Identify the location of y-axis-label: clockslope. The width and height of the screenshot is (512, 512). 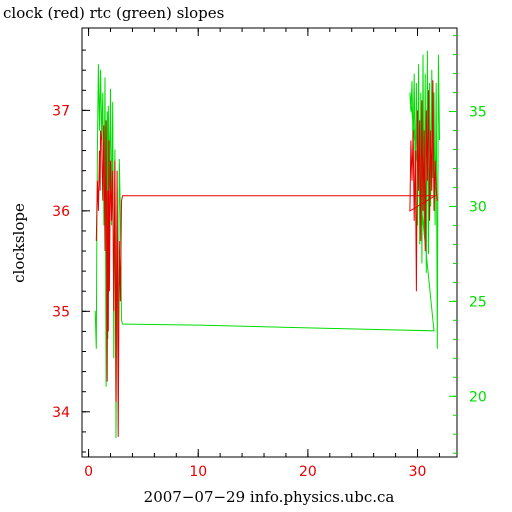
(19, 243).